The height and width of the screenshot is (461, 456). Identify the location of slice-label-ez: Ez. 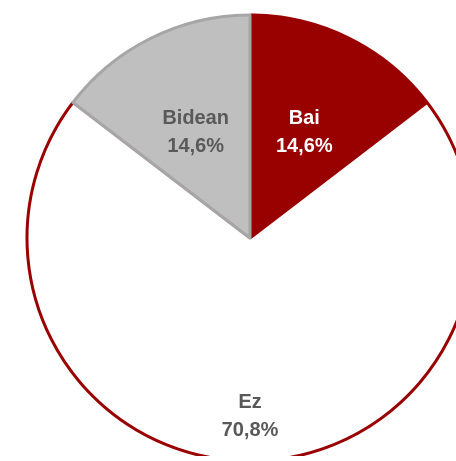
(249, 402).